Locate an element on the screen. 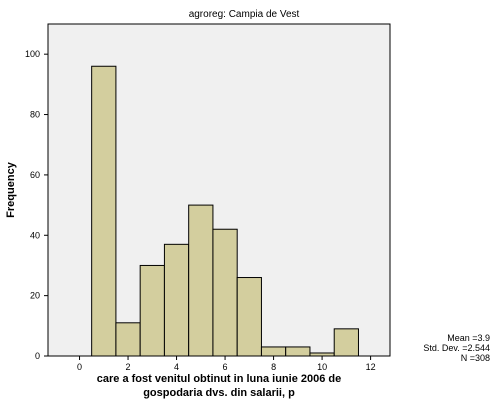 The height and width of the screenshot is (413, 498). chart-subtitle: agroreg: Campia de Vest is located at coordinates (244, 14).